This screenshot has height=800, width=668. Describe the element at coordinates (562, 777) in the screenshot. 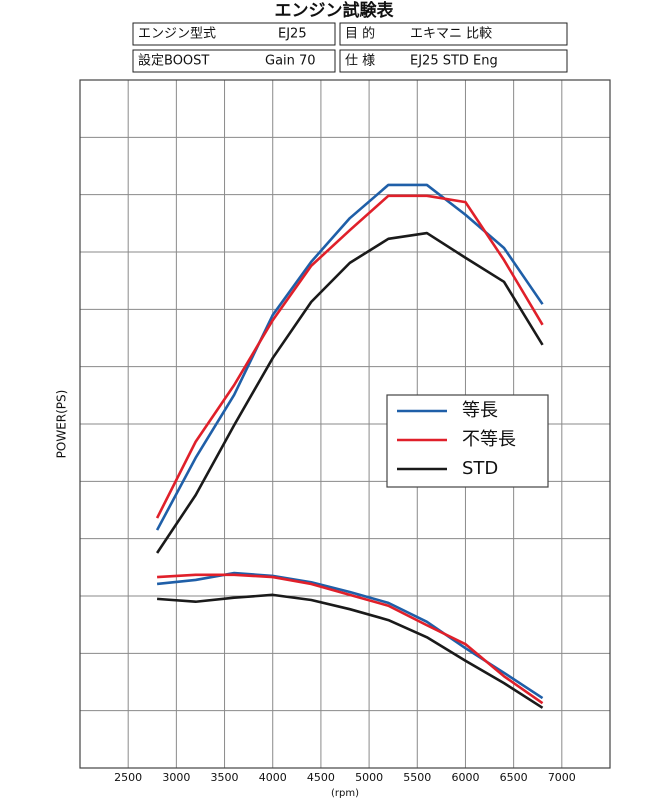

I see `x-tick-label: 7000` at that location.